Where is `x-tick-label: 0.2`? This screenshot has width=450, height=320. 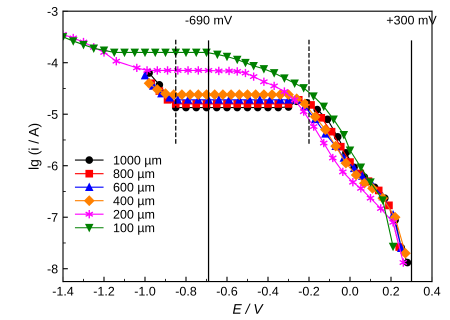
x-tick-label: 0.2 is located at coordinates (391, 291).